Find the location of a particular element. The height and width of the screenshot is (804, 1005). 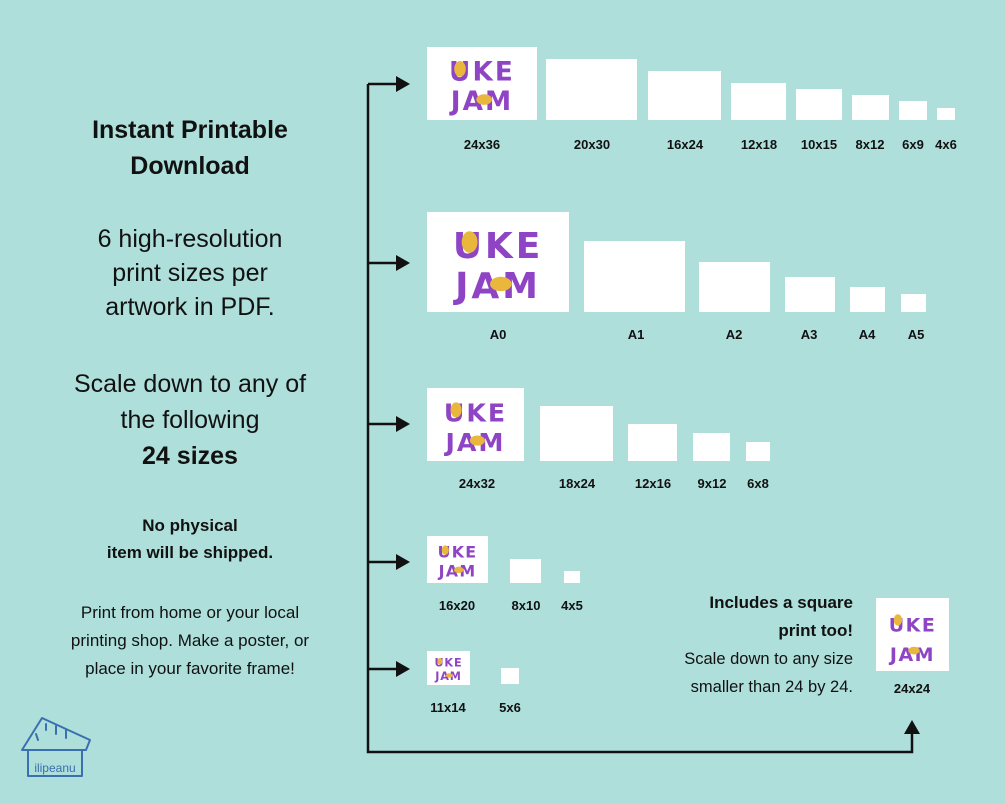

title-line-2: Download is located at coordinates (190, 166).